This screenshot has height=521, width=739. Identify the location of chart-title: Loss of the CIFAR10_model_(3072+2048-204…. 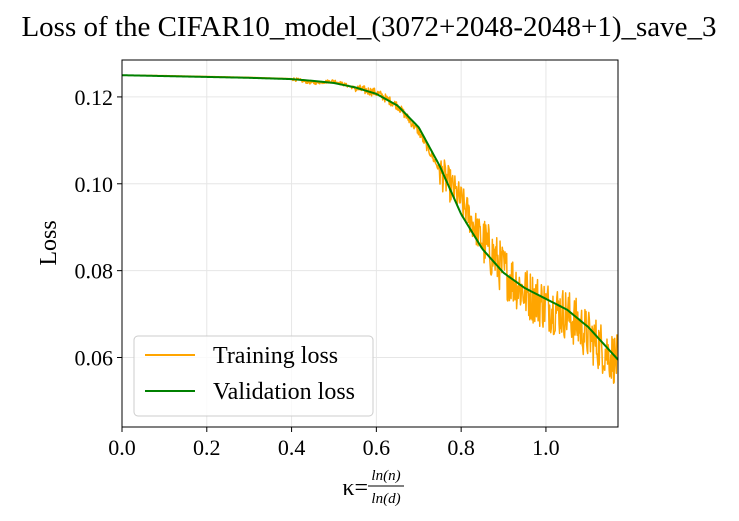
(368, 27).